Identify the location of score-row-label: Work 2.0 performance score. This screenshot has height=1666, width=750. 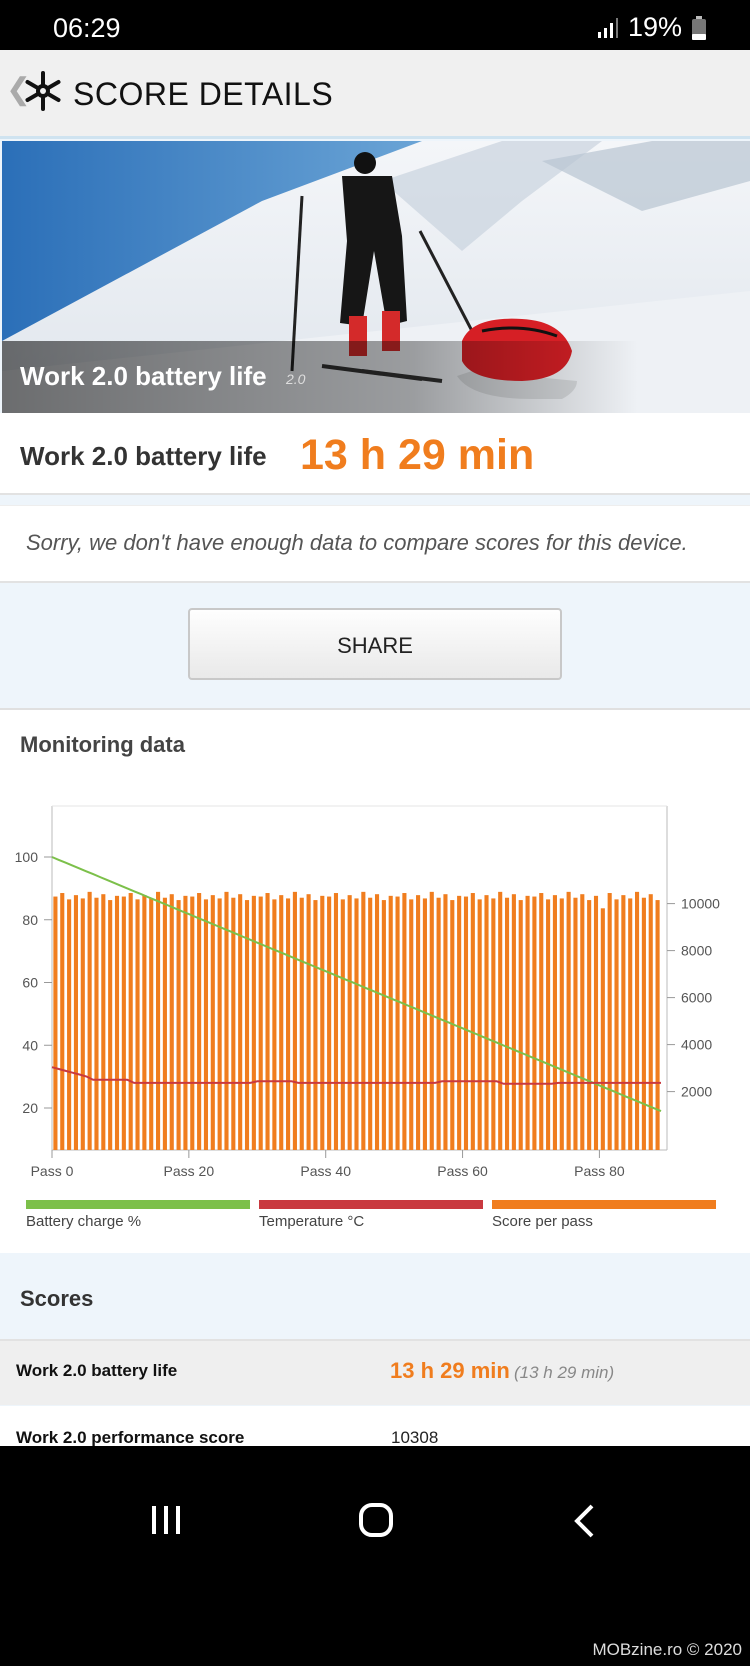
(130, 1437).